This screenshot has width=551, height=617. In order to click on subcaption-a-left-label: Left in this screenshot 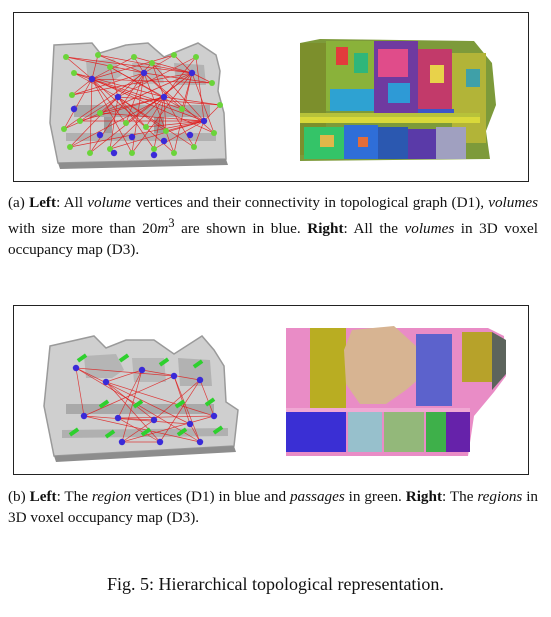, I will do `click(43, 202)`.